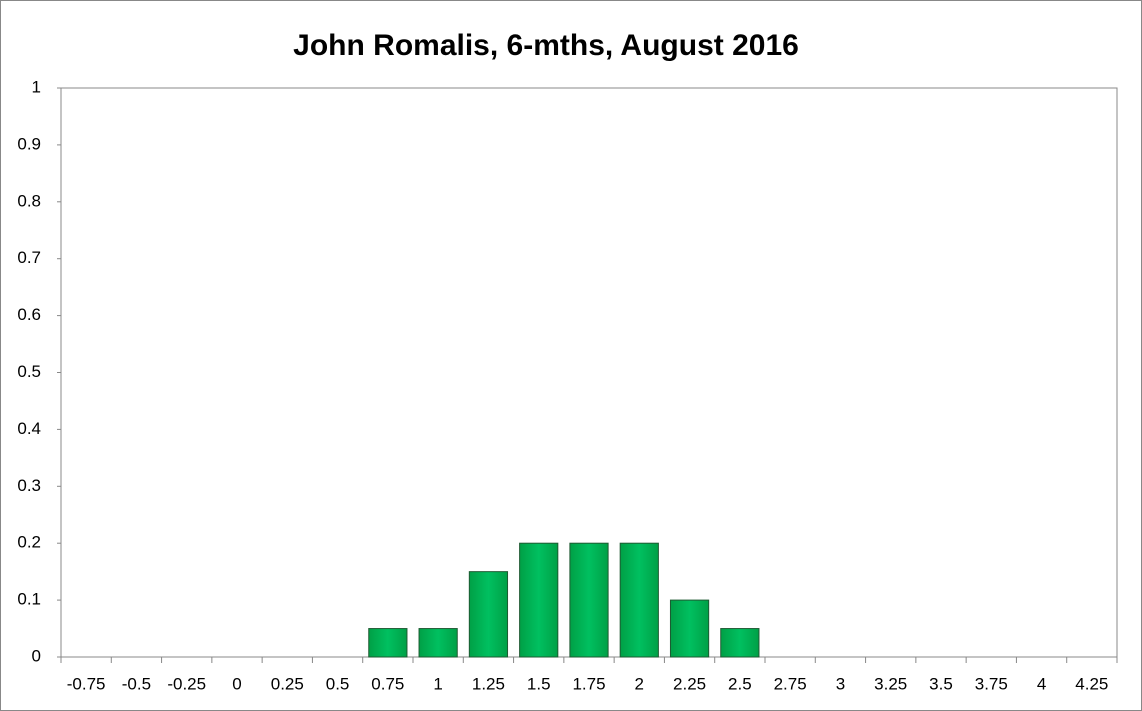  I want to click on y-tick-label: 0.9, so click(29, 143).